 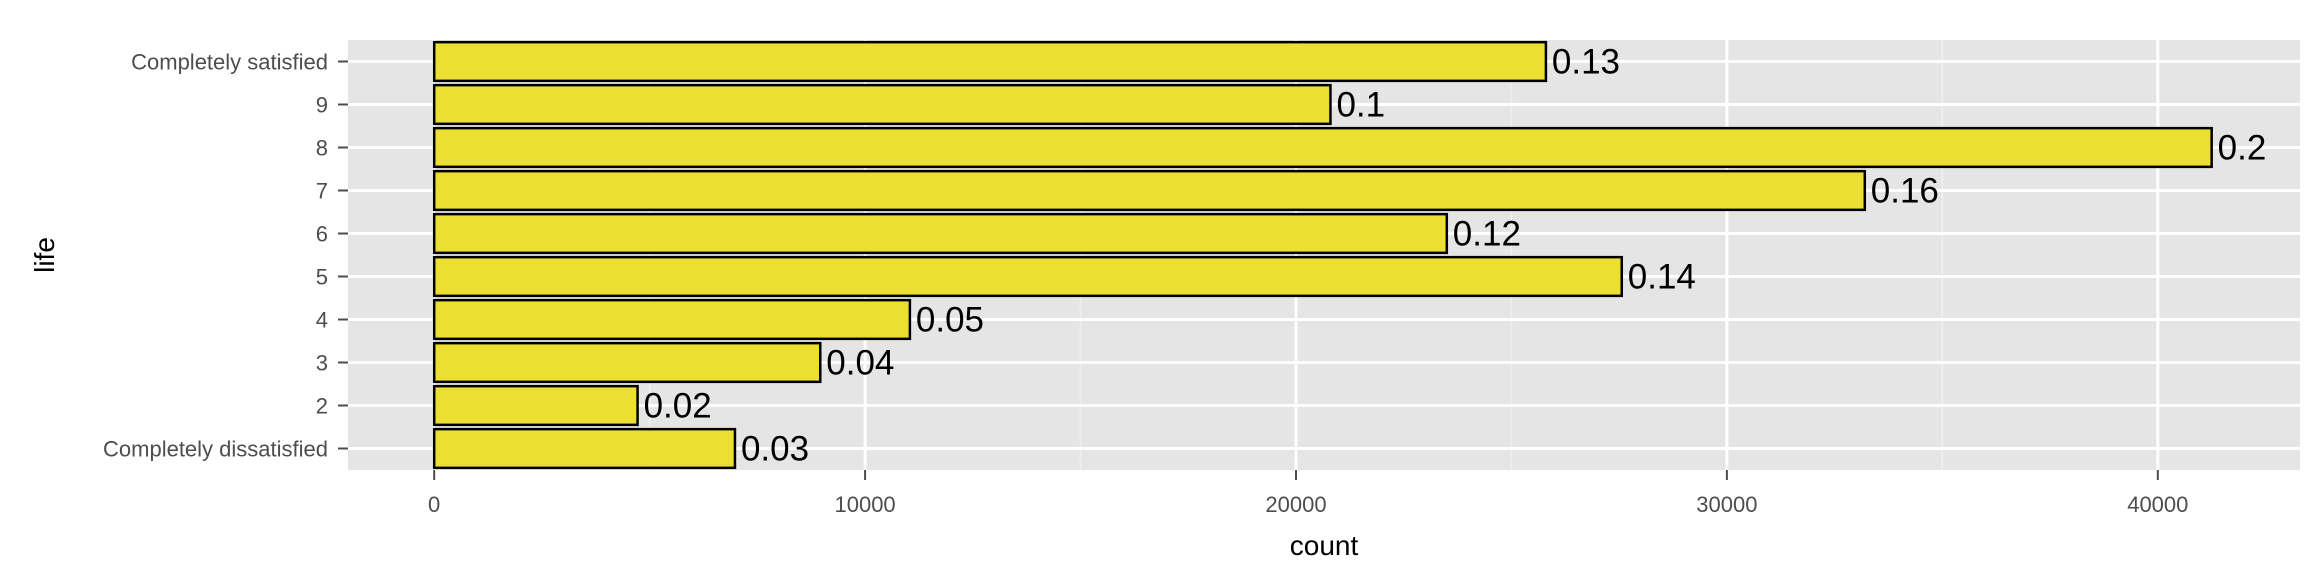 What do you see at coordinates (322, 234) in the screenshot?
I see `y-tick-label: 6` at bounding box center [322, 234].